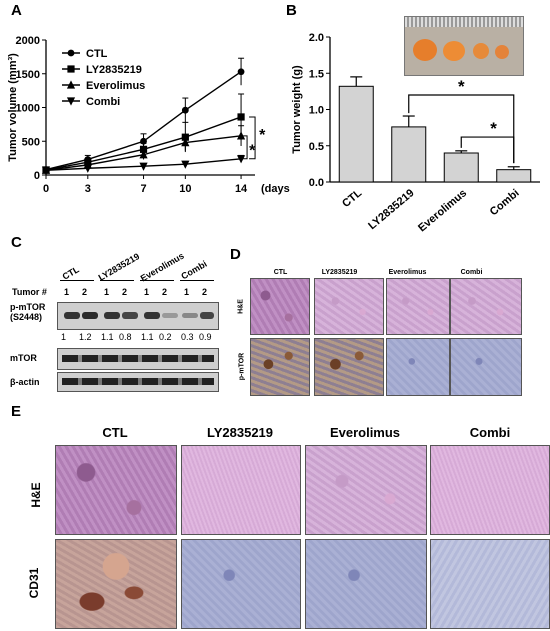  I want to click on panel-e-col-combi: Combi, so click(490, 432).